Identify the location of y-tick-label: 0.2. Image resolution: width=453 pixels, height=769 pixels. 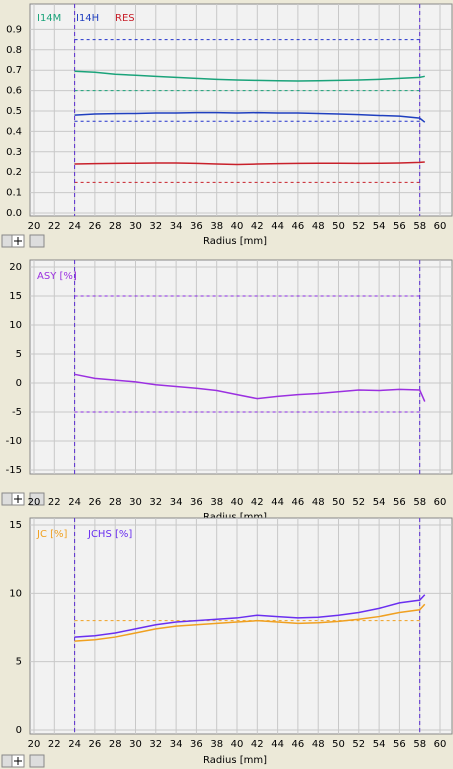
(14, 172).